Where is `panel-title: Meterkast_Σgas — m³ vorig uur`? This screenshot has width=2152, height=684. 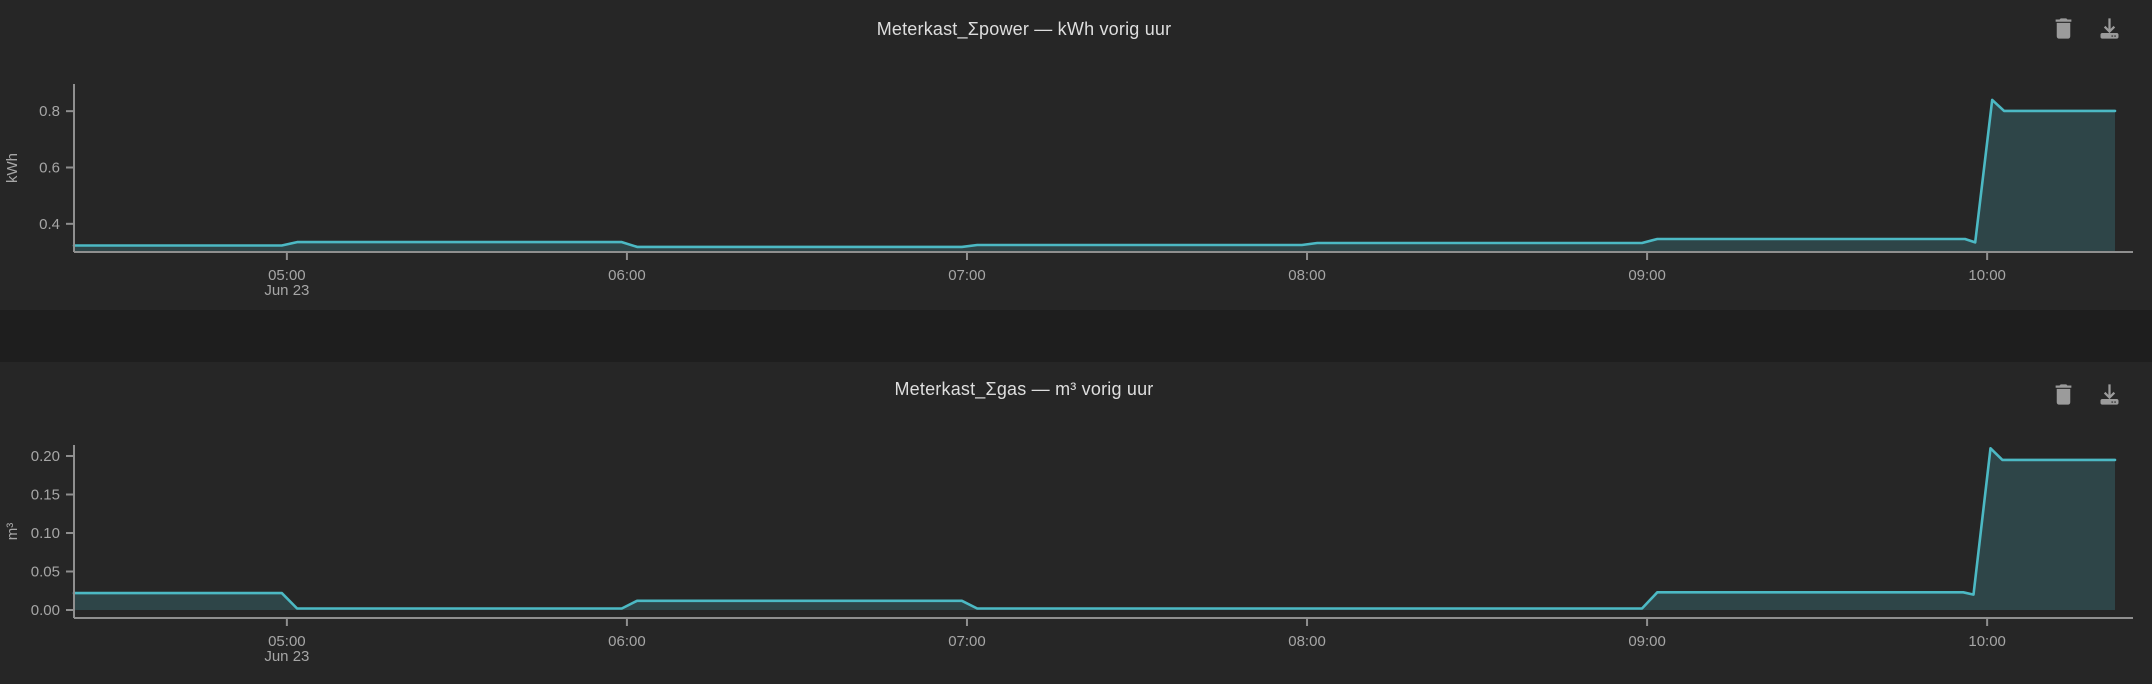 panel-title: Meterkast_Σgas — m³ vorig uur is located at coordinates (1024, 389).